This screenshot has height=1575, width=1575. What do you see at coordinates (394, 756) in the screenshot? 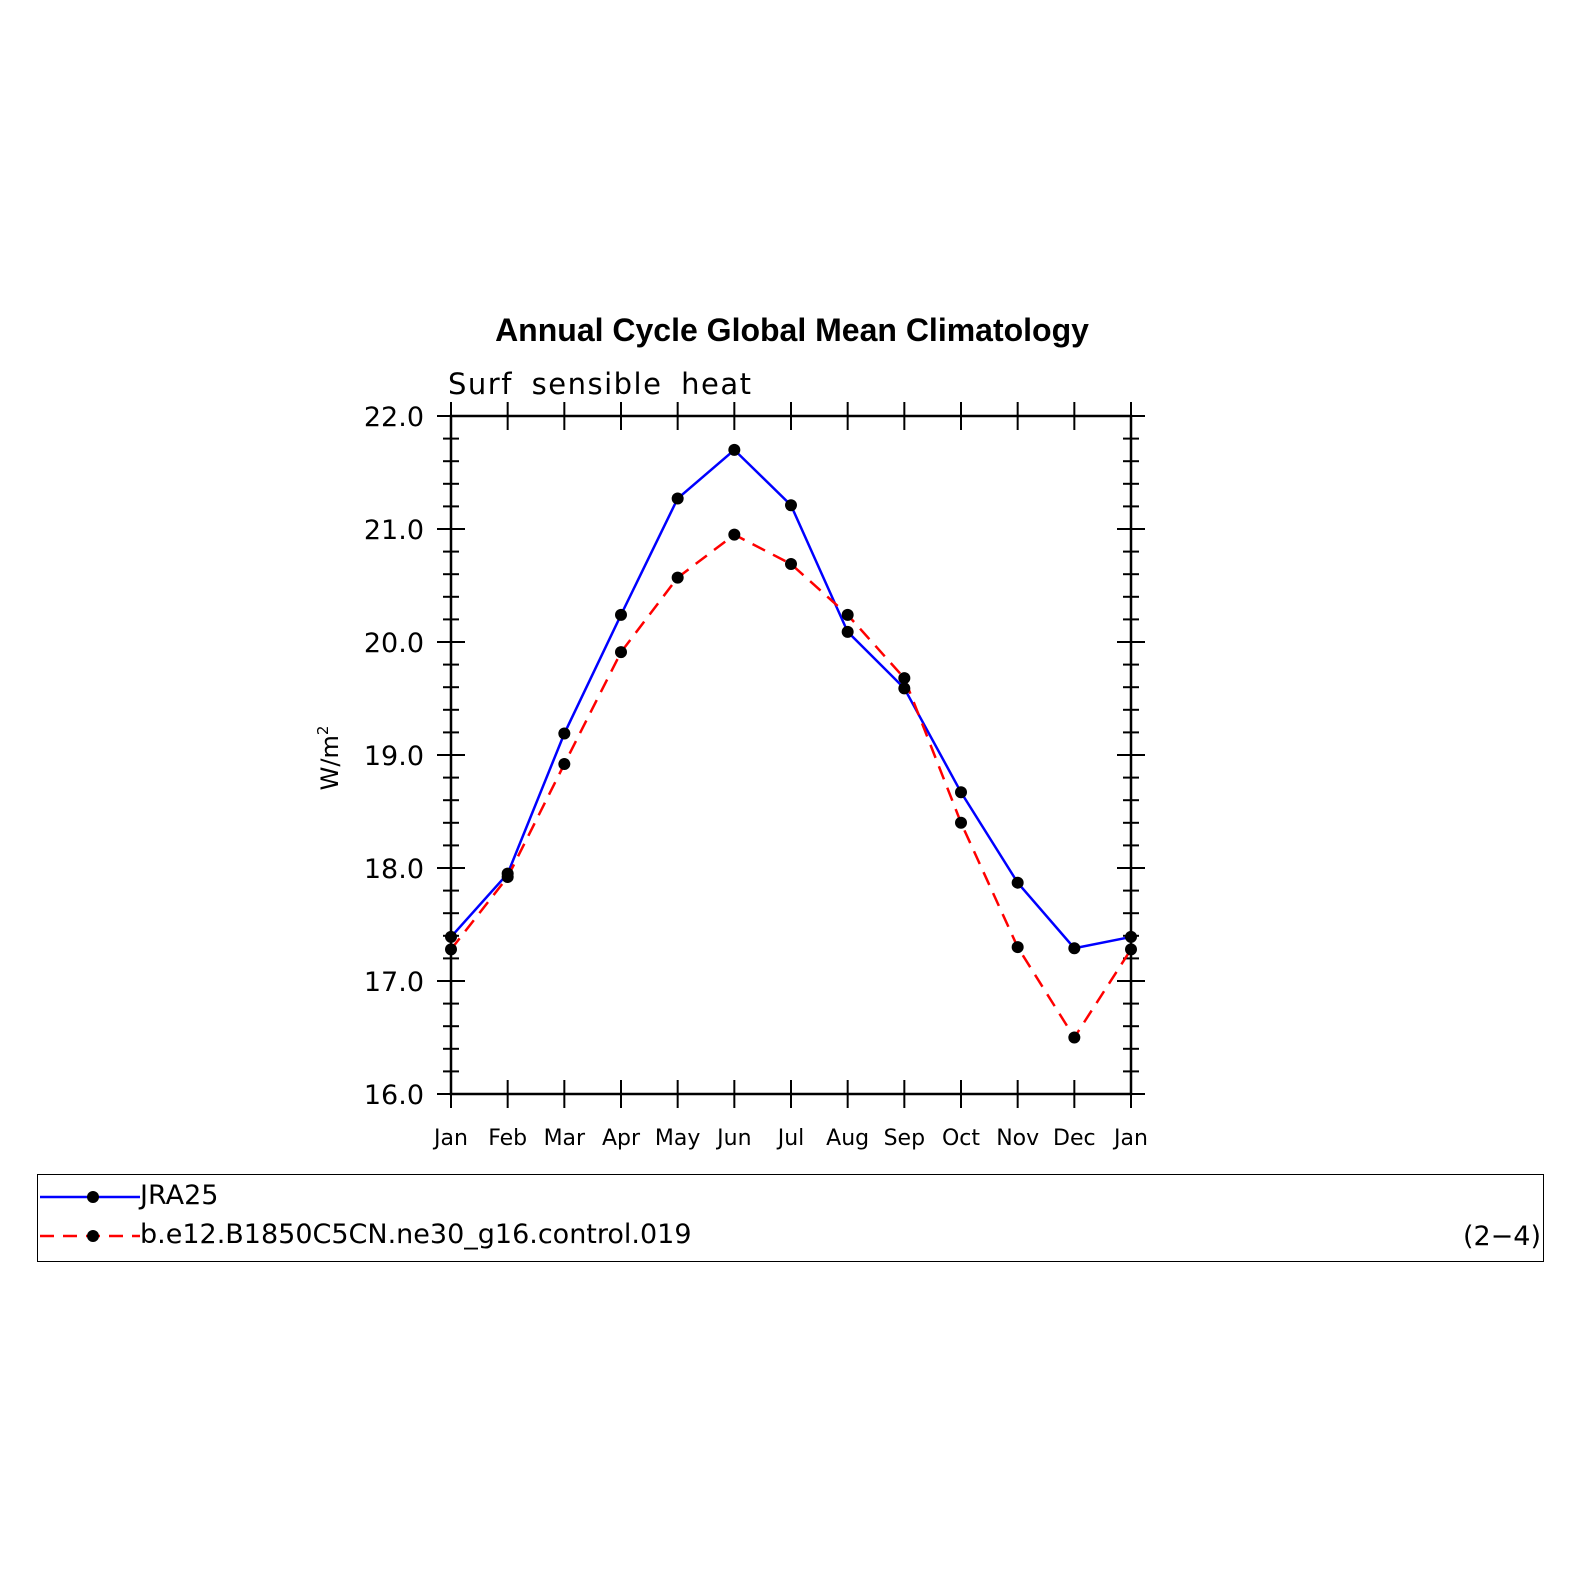
I see `y-tick-label: 19.0` at bounding box center [394, 756].